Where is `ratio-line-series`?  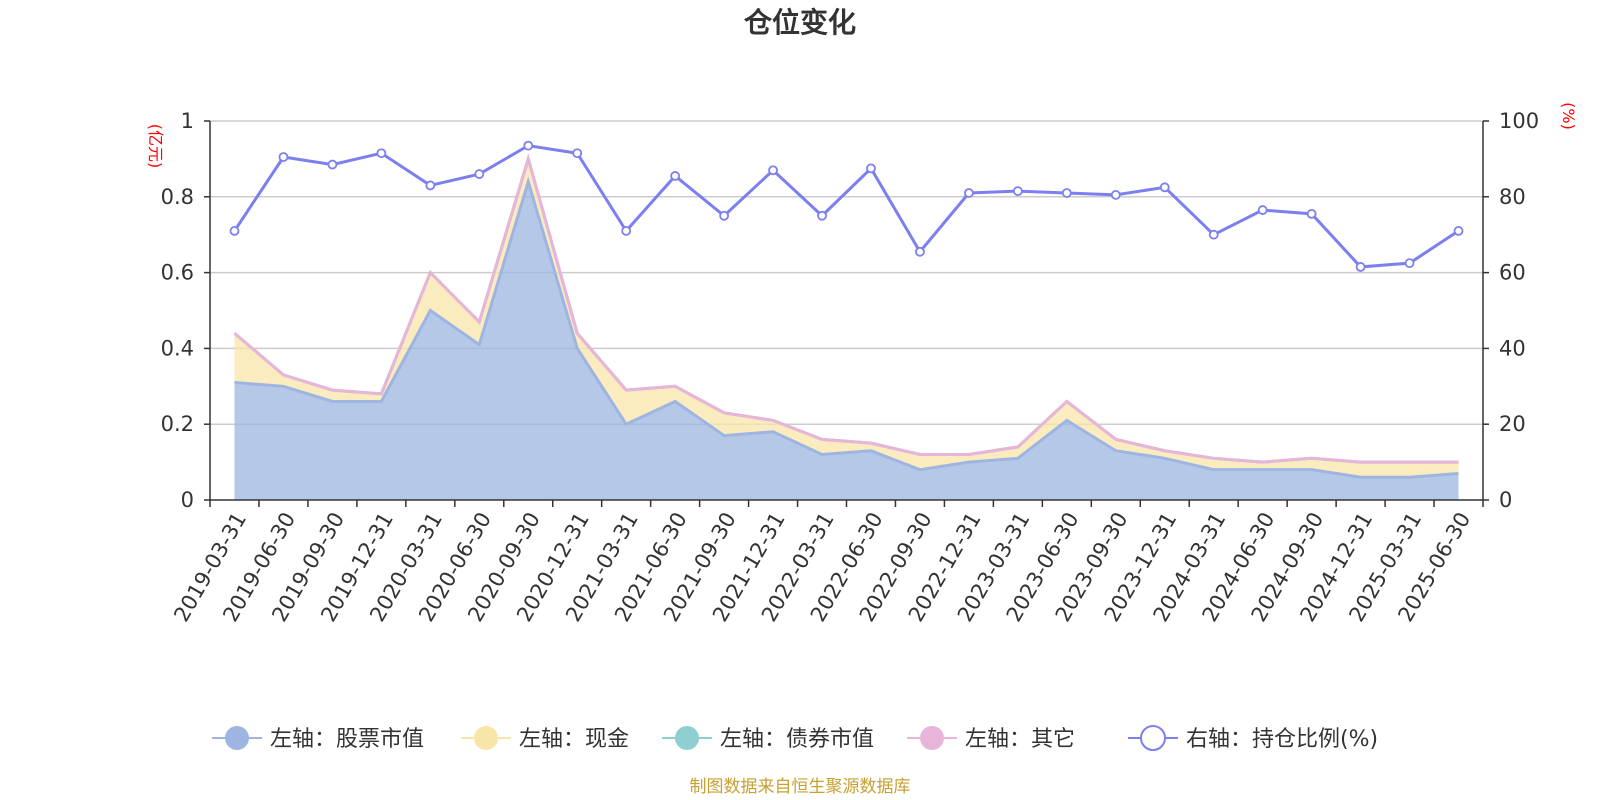
ratio-line-series is located at coordinates (846, 206).